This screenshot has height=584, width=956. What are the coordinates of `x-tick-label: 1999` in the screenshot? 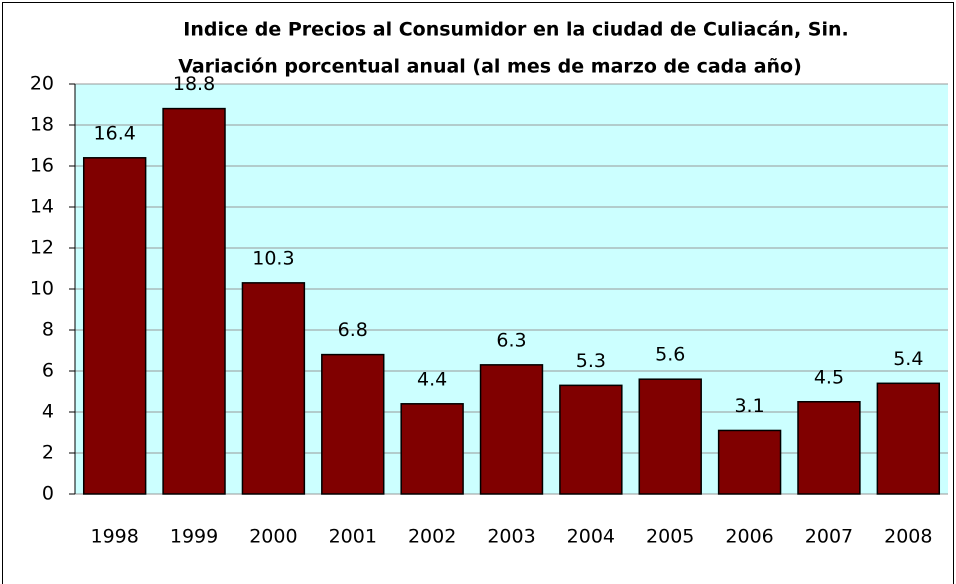 It's located at (194, 537).